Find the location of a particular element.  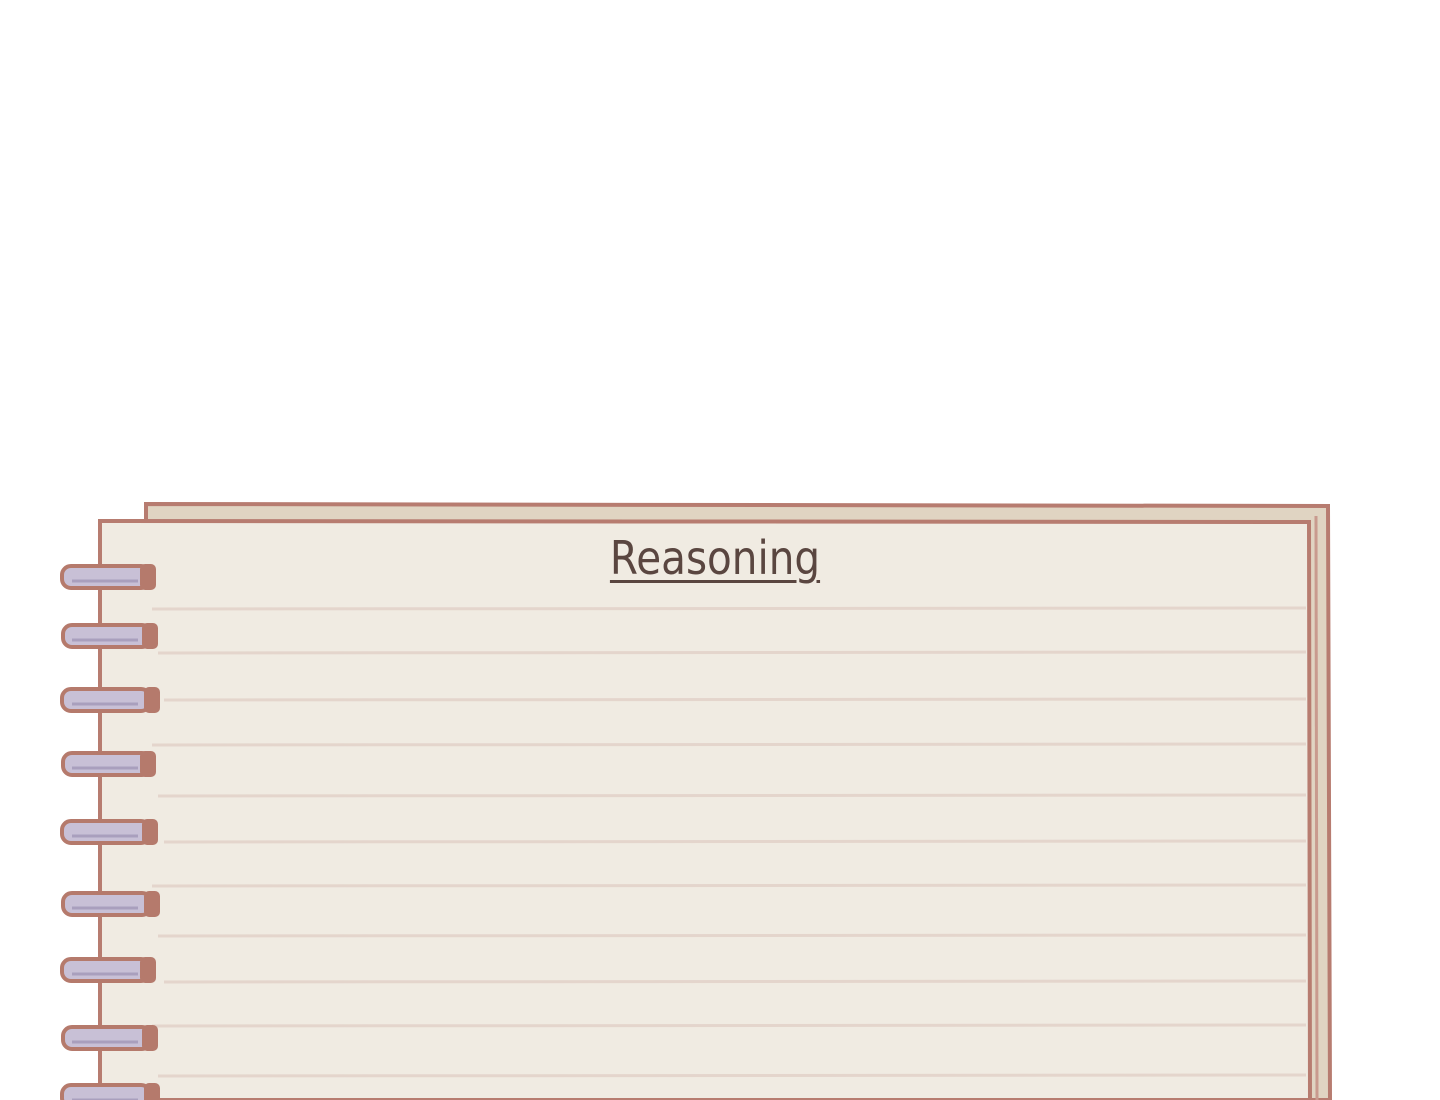

page-title: Reasoning is located at coordinates (715, 558).